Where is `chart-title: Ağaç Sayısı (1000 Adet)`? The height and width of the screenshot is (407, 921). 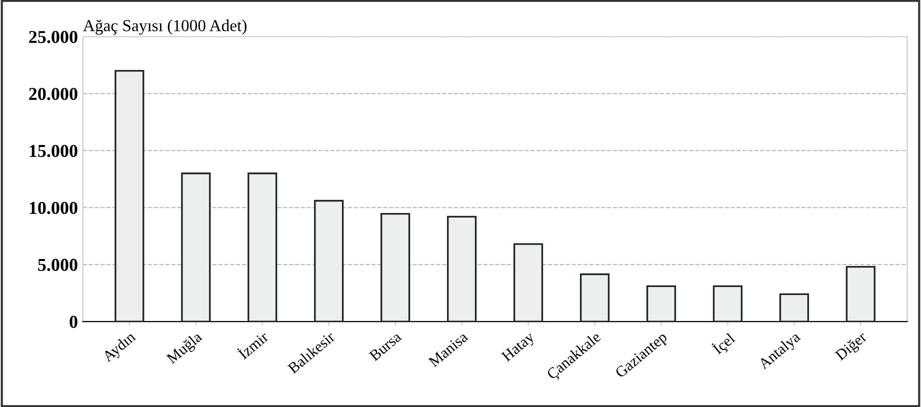
chart-title: Ağaç Sayısı (1000 Adet) is located at coordinates (164, 27).